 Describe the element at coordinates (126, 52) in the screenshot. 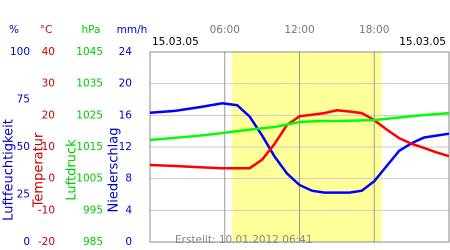

I see `y-tick-label: 24` at that location.